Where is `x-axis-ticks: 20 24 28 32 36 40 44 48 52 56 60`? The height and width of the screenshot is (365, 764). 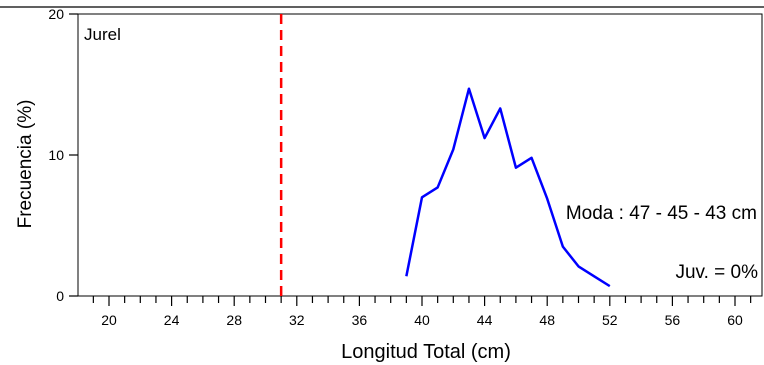
x-axis-ticks: 20 24 28 32 36 40 44 48 52 56 60 is located at coordinates (422, 312).